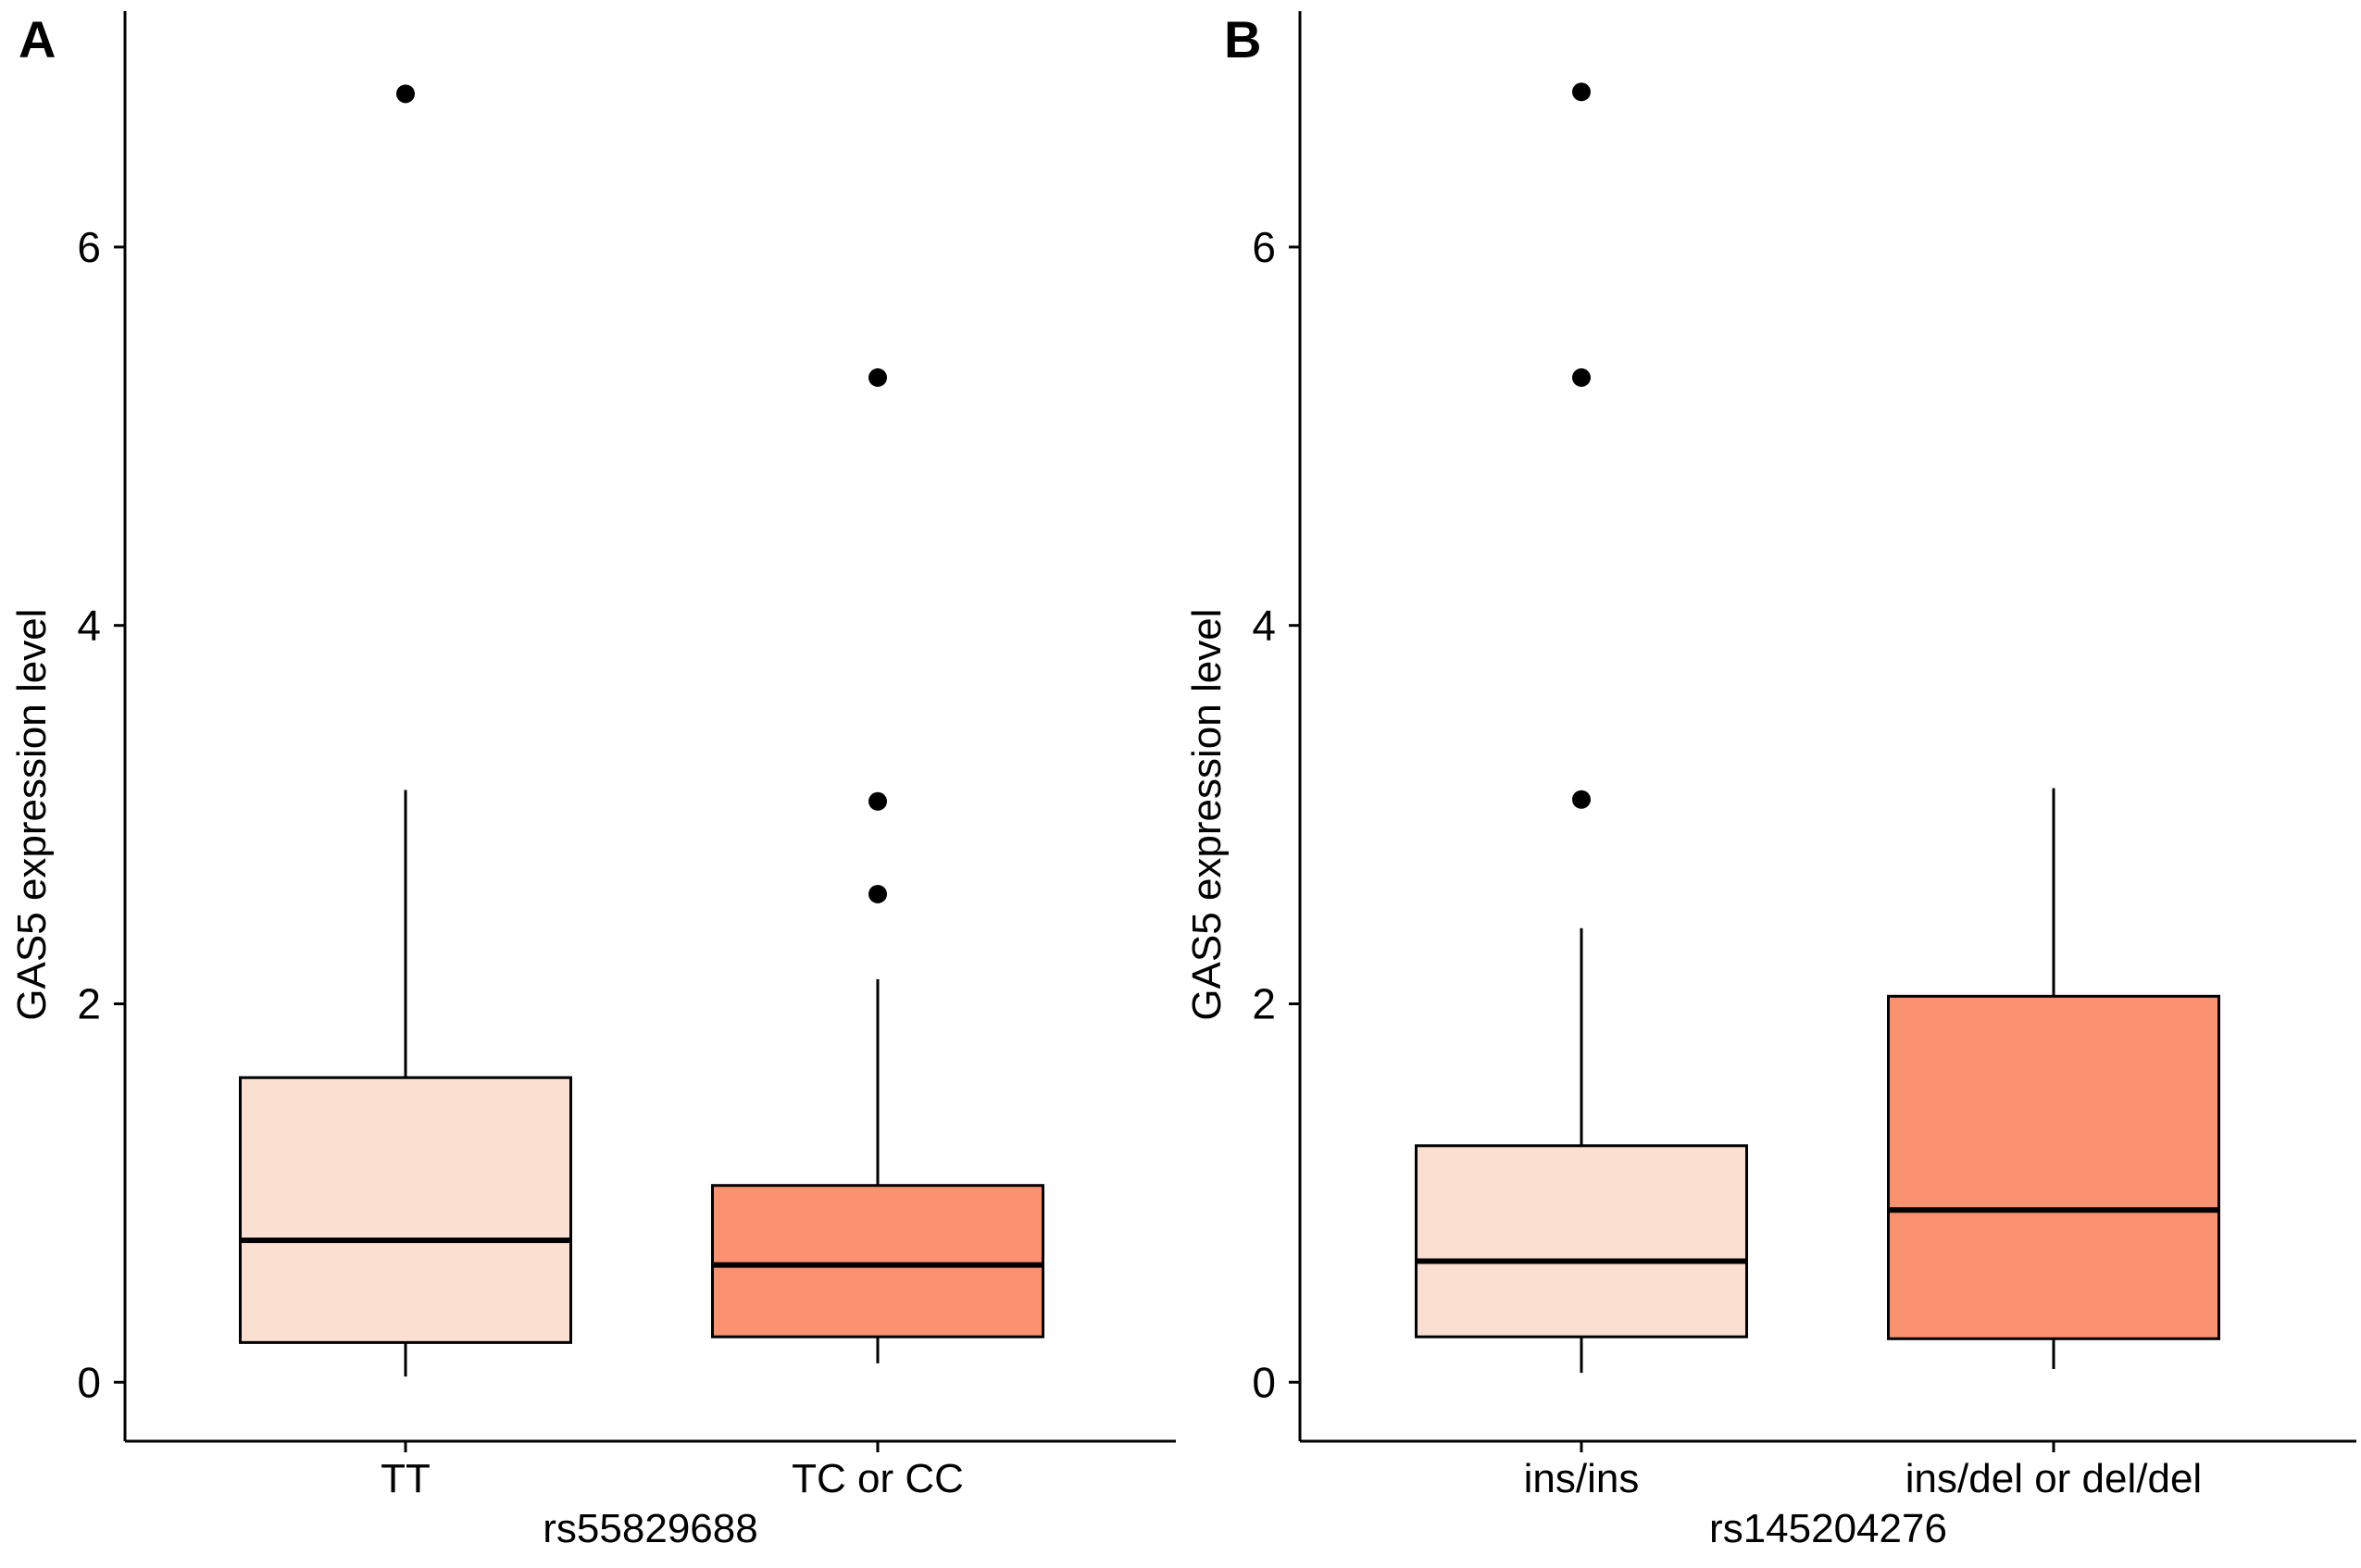 Image resolution: width=2361 pixels, height=1568 pixels. I want to click on panel-b-y-tick-label: 0, so click(1264, 1382).